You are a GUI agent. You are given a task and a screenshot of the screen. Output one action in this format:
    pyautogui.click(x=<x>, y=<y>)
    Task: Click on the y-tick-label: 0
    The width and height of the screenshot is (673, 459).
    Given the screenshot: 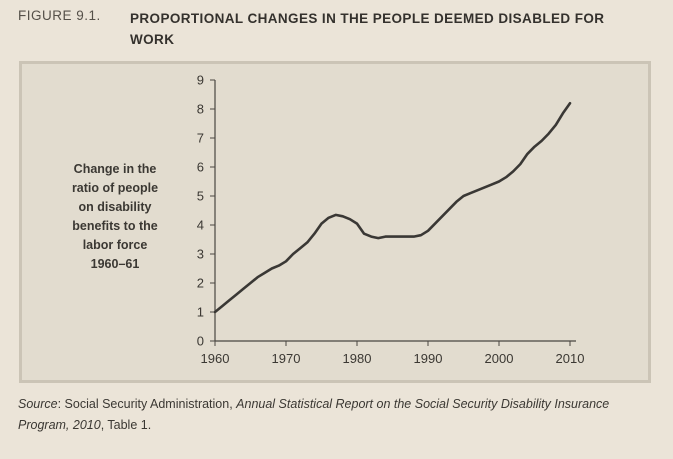 What is the action you would take?
    pyautogui.click(x=200, y=341)
    